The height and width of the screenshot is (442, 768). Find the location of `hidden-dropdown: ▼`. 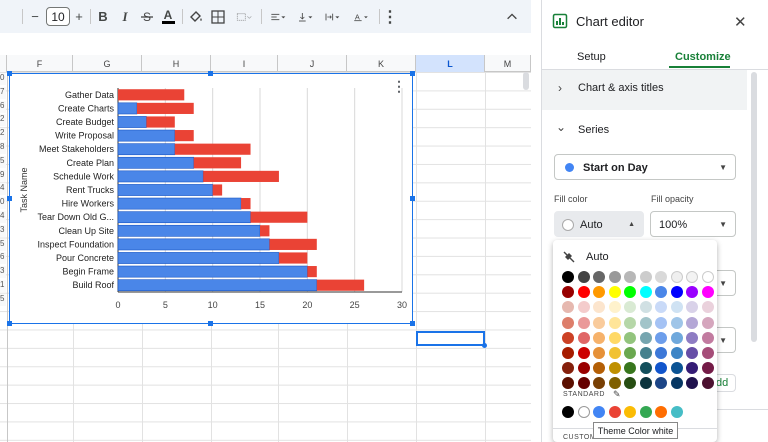

hidden-dropdown: ▼ is located at coordinates (725, 340).